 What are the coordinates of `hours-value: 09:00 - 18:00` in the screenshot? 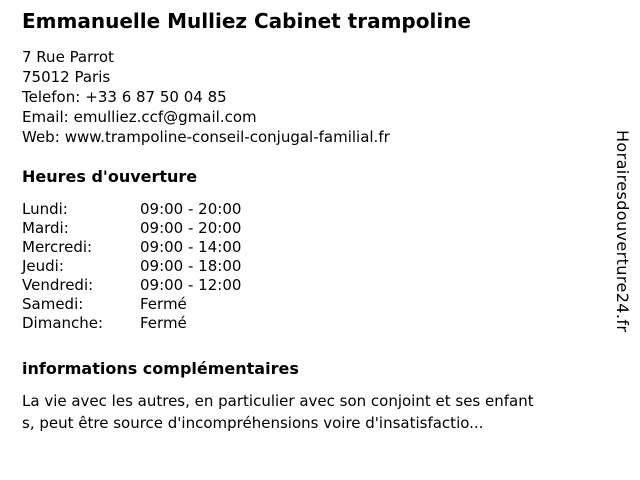 It's located at (191, 266).